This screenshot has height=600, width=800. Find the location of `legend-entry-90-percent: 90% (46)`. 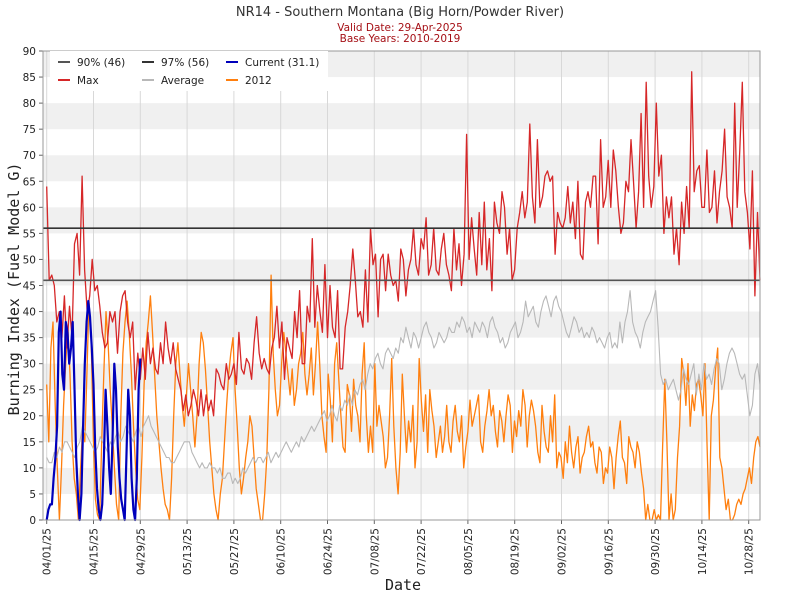

legend-entry-90-percent: 90% (46) is located at coordinates (91, 63).